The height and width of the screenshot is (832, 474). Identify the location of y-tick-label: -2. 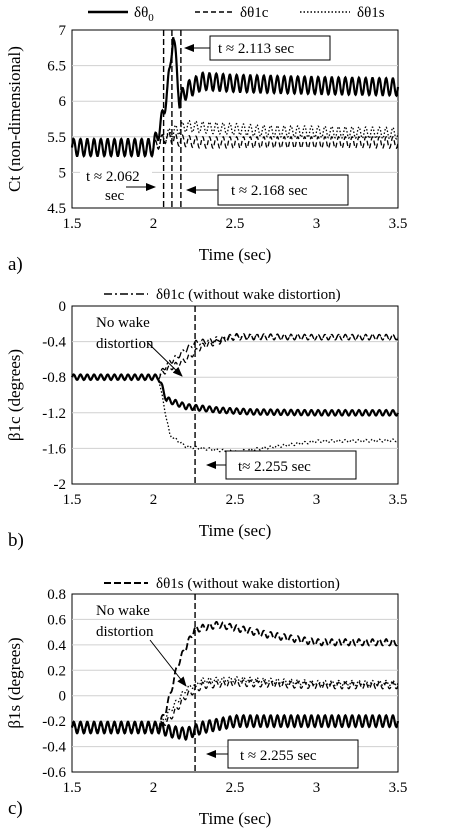
(60, 485).